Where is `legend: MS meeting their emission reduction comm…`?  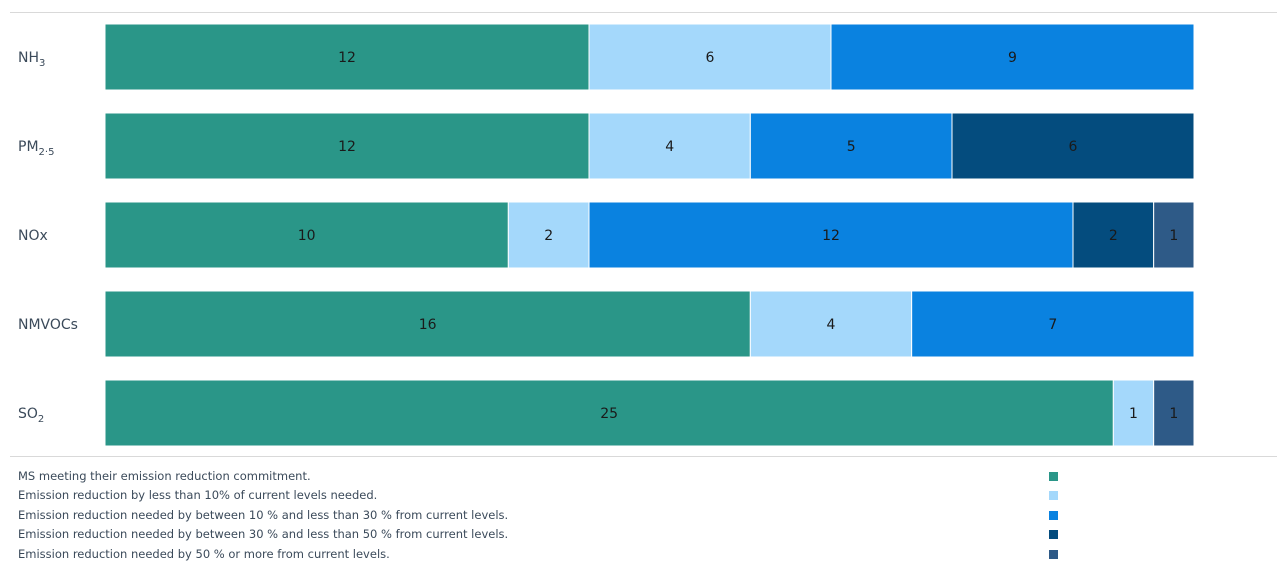
legend: MS meeting their emission reduction comm… is located at coordinates (540, 515).